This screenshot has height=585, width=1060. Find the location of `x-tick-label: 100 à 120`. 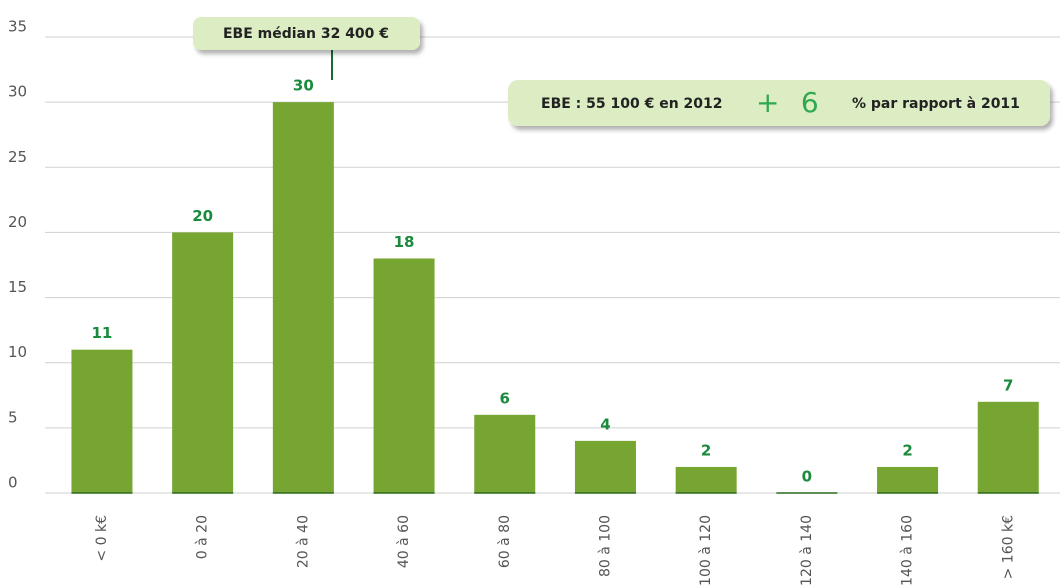

x-tick-label: 100 à 120 is located at coordinates (706, 550).